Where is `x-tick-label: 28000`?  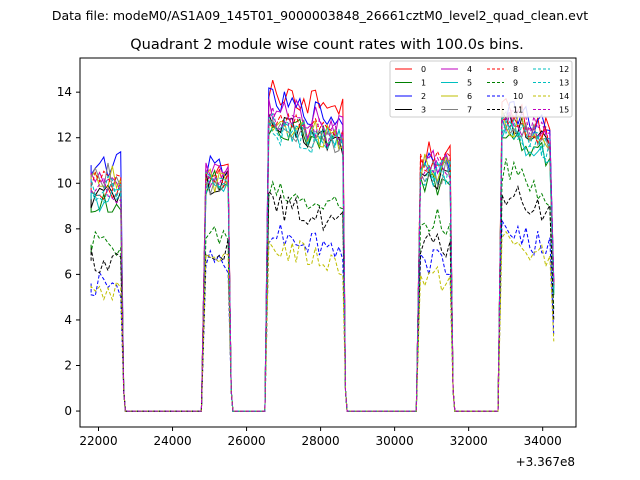
x-tick-label: 28000 is located at coordinates (321, 441).